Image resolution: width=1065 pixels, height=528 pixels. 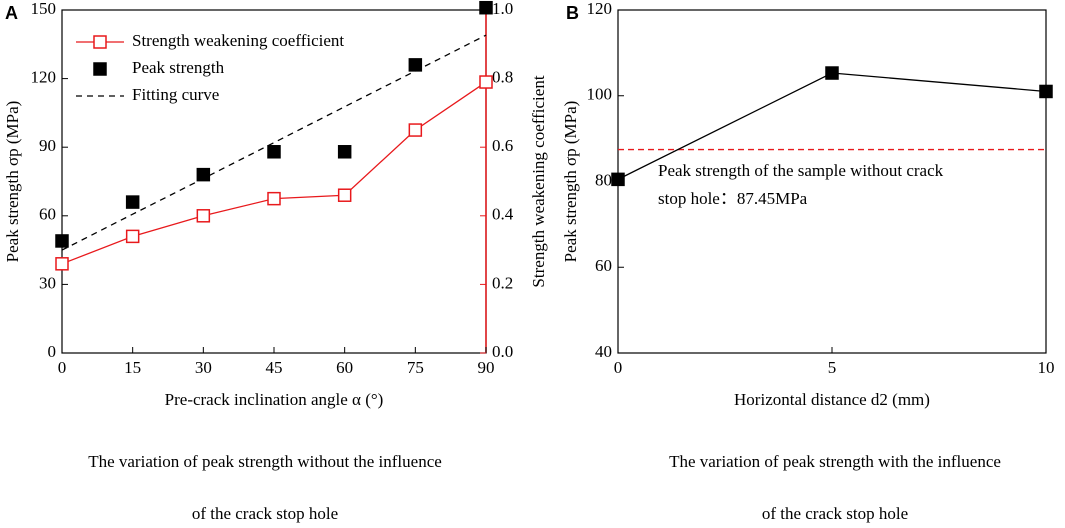 I want to click on y2-tick-label: 0.4, so click(x=503, y=214).